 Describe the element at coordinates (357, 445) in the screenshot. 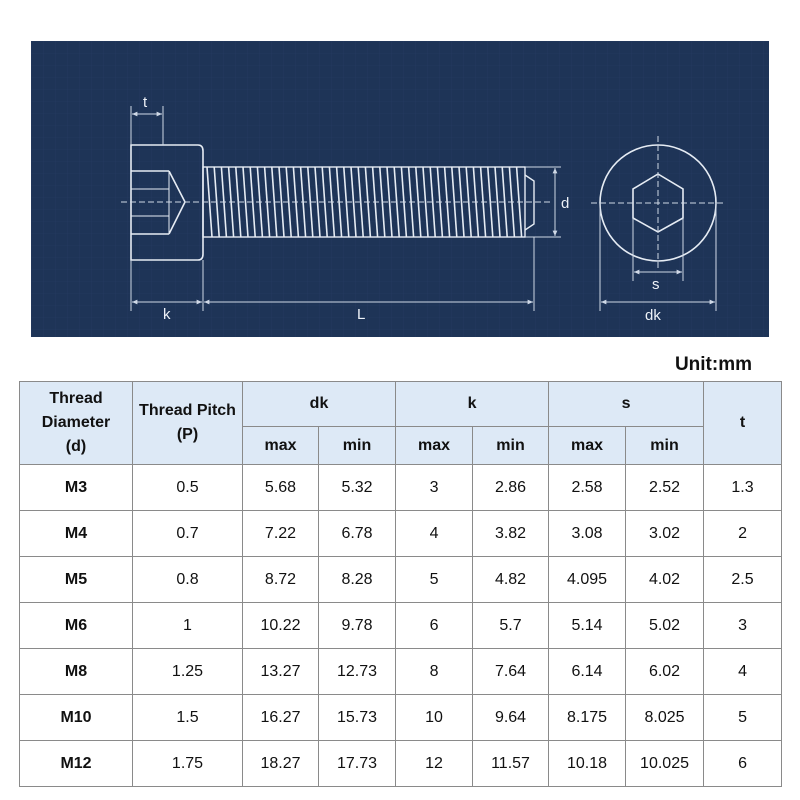

I see `header-dk-min: min` at that location.